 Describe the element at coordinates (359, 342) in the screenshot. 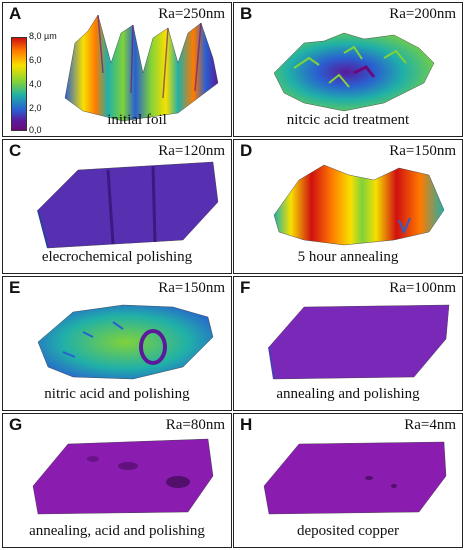

I see `surface-plot-f` at that location.